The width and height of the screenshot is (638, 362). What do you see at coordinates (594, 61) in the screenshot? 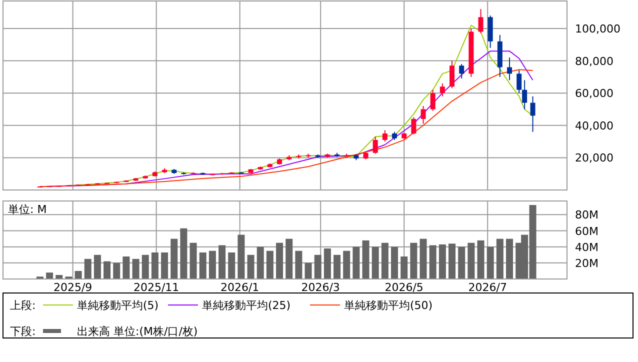
I see `y-tick-label: 80,000` at bounding box center [594, 61].